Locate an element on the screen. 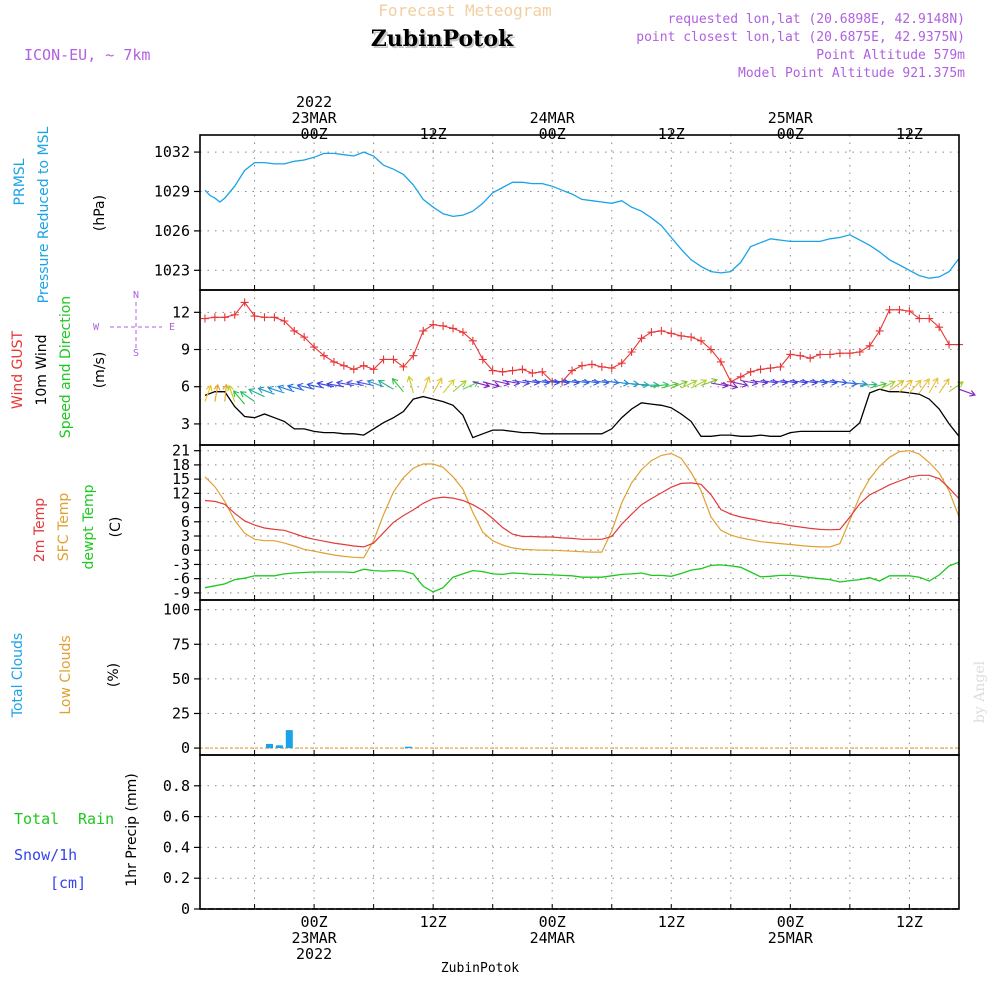 The height and width of the screenshot is (1000, 1000). series-line-2m-temp is located at coordinates (582, 511).